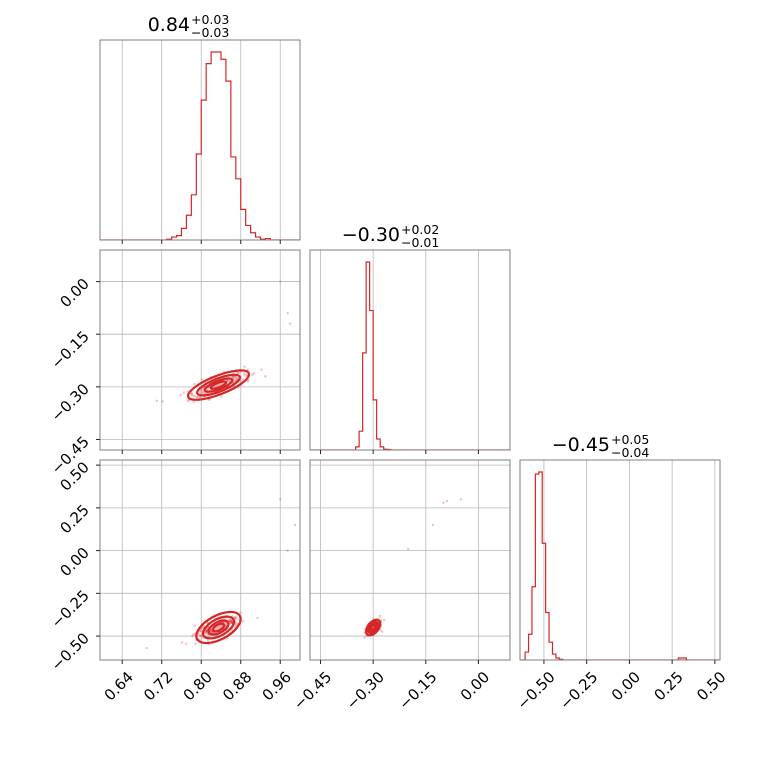 This screenshot has width=760, height=760. I want to click on y-tick-label: 0.00, so click(74, 293).